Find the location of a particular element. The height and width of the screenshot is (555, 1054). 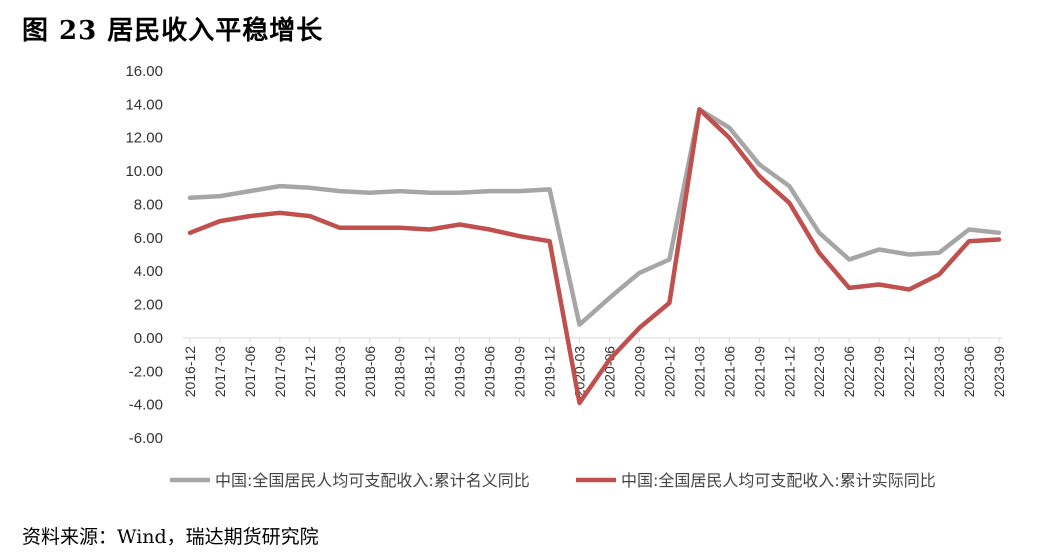

y-tick-label: 2.00 is located at coordinates (148, 305).